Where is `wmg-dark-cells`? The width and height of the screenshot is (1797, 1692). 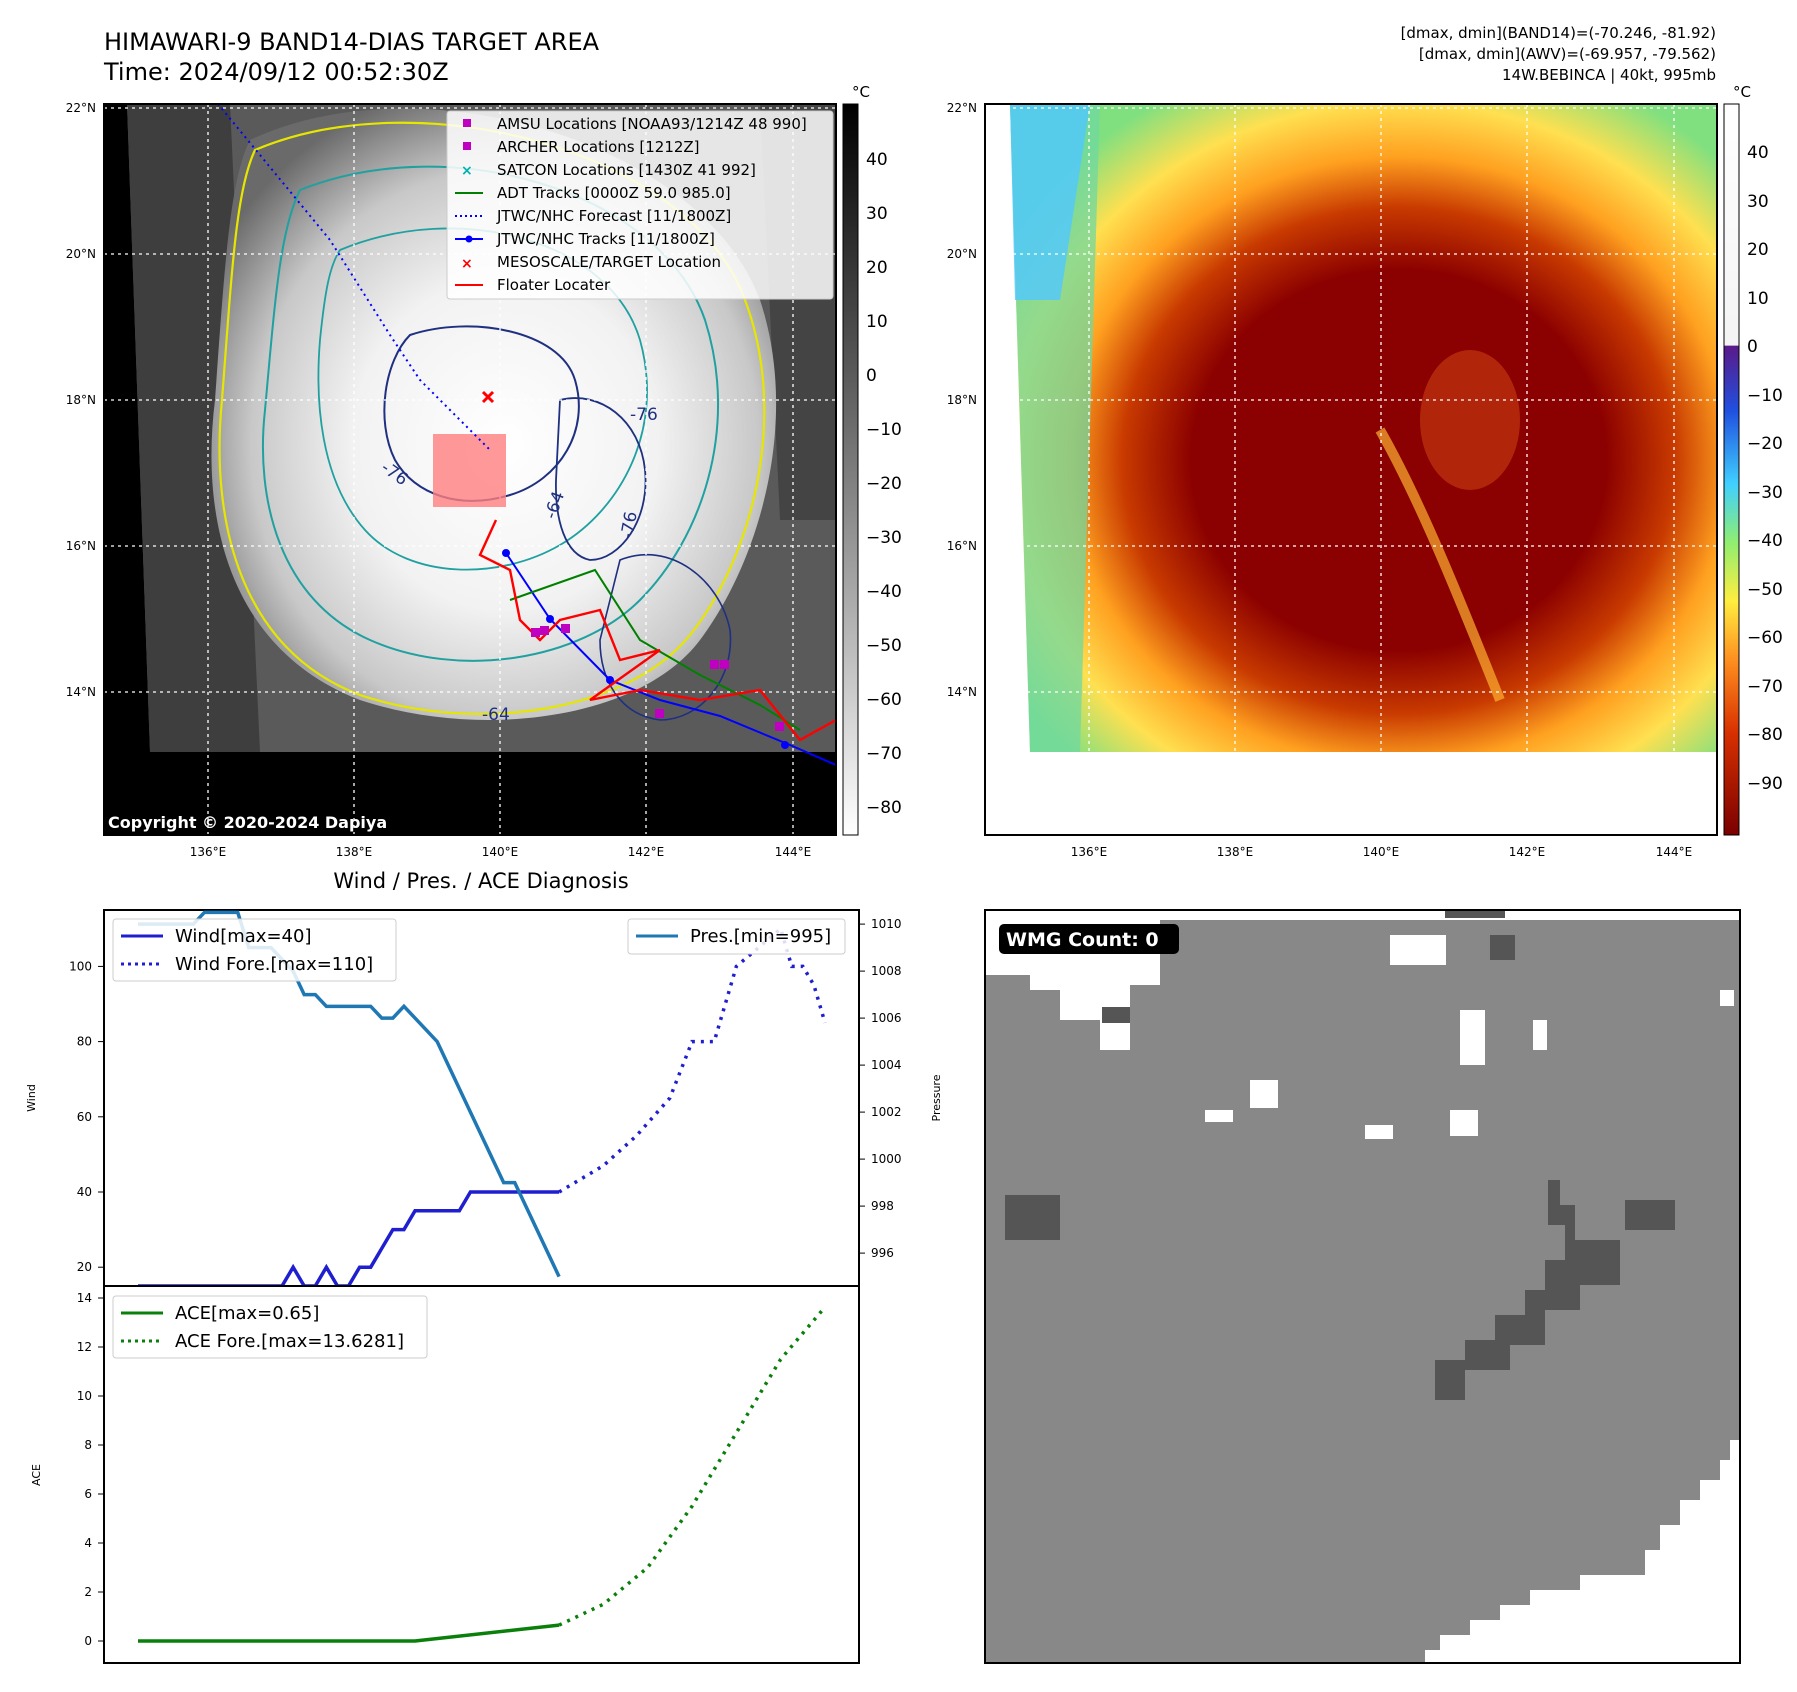 wmg-dark-cells is located at coordinates (1340, 1155).